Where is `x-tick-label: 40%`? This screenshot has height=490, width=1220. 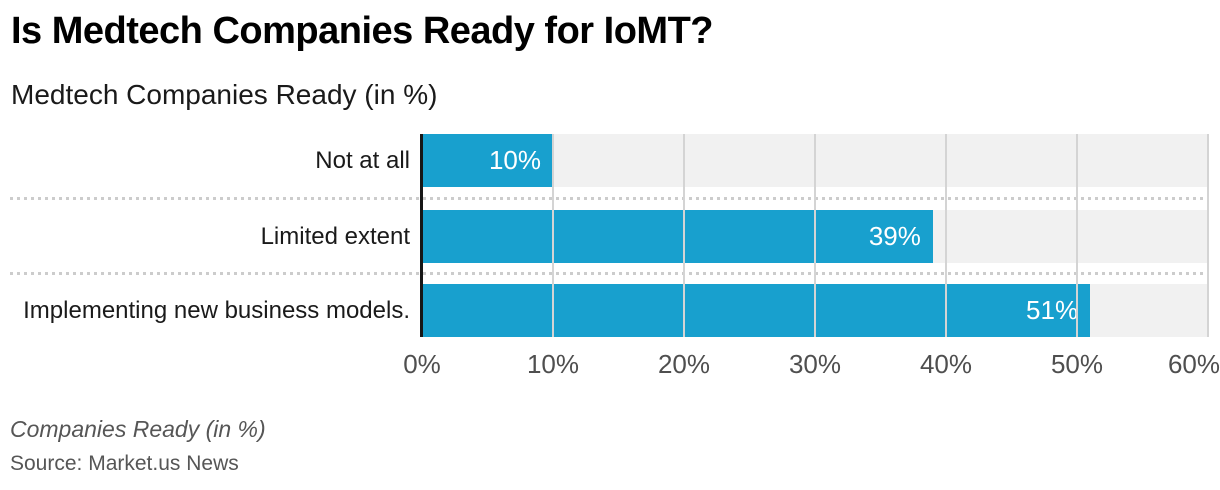 x-tick-label: 40% is located at coordinates (946, 364).